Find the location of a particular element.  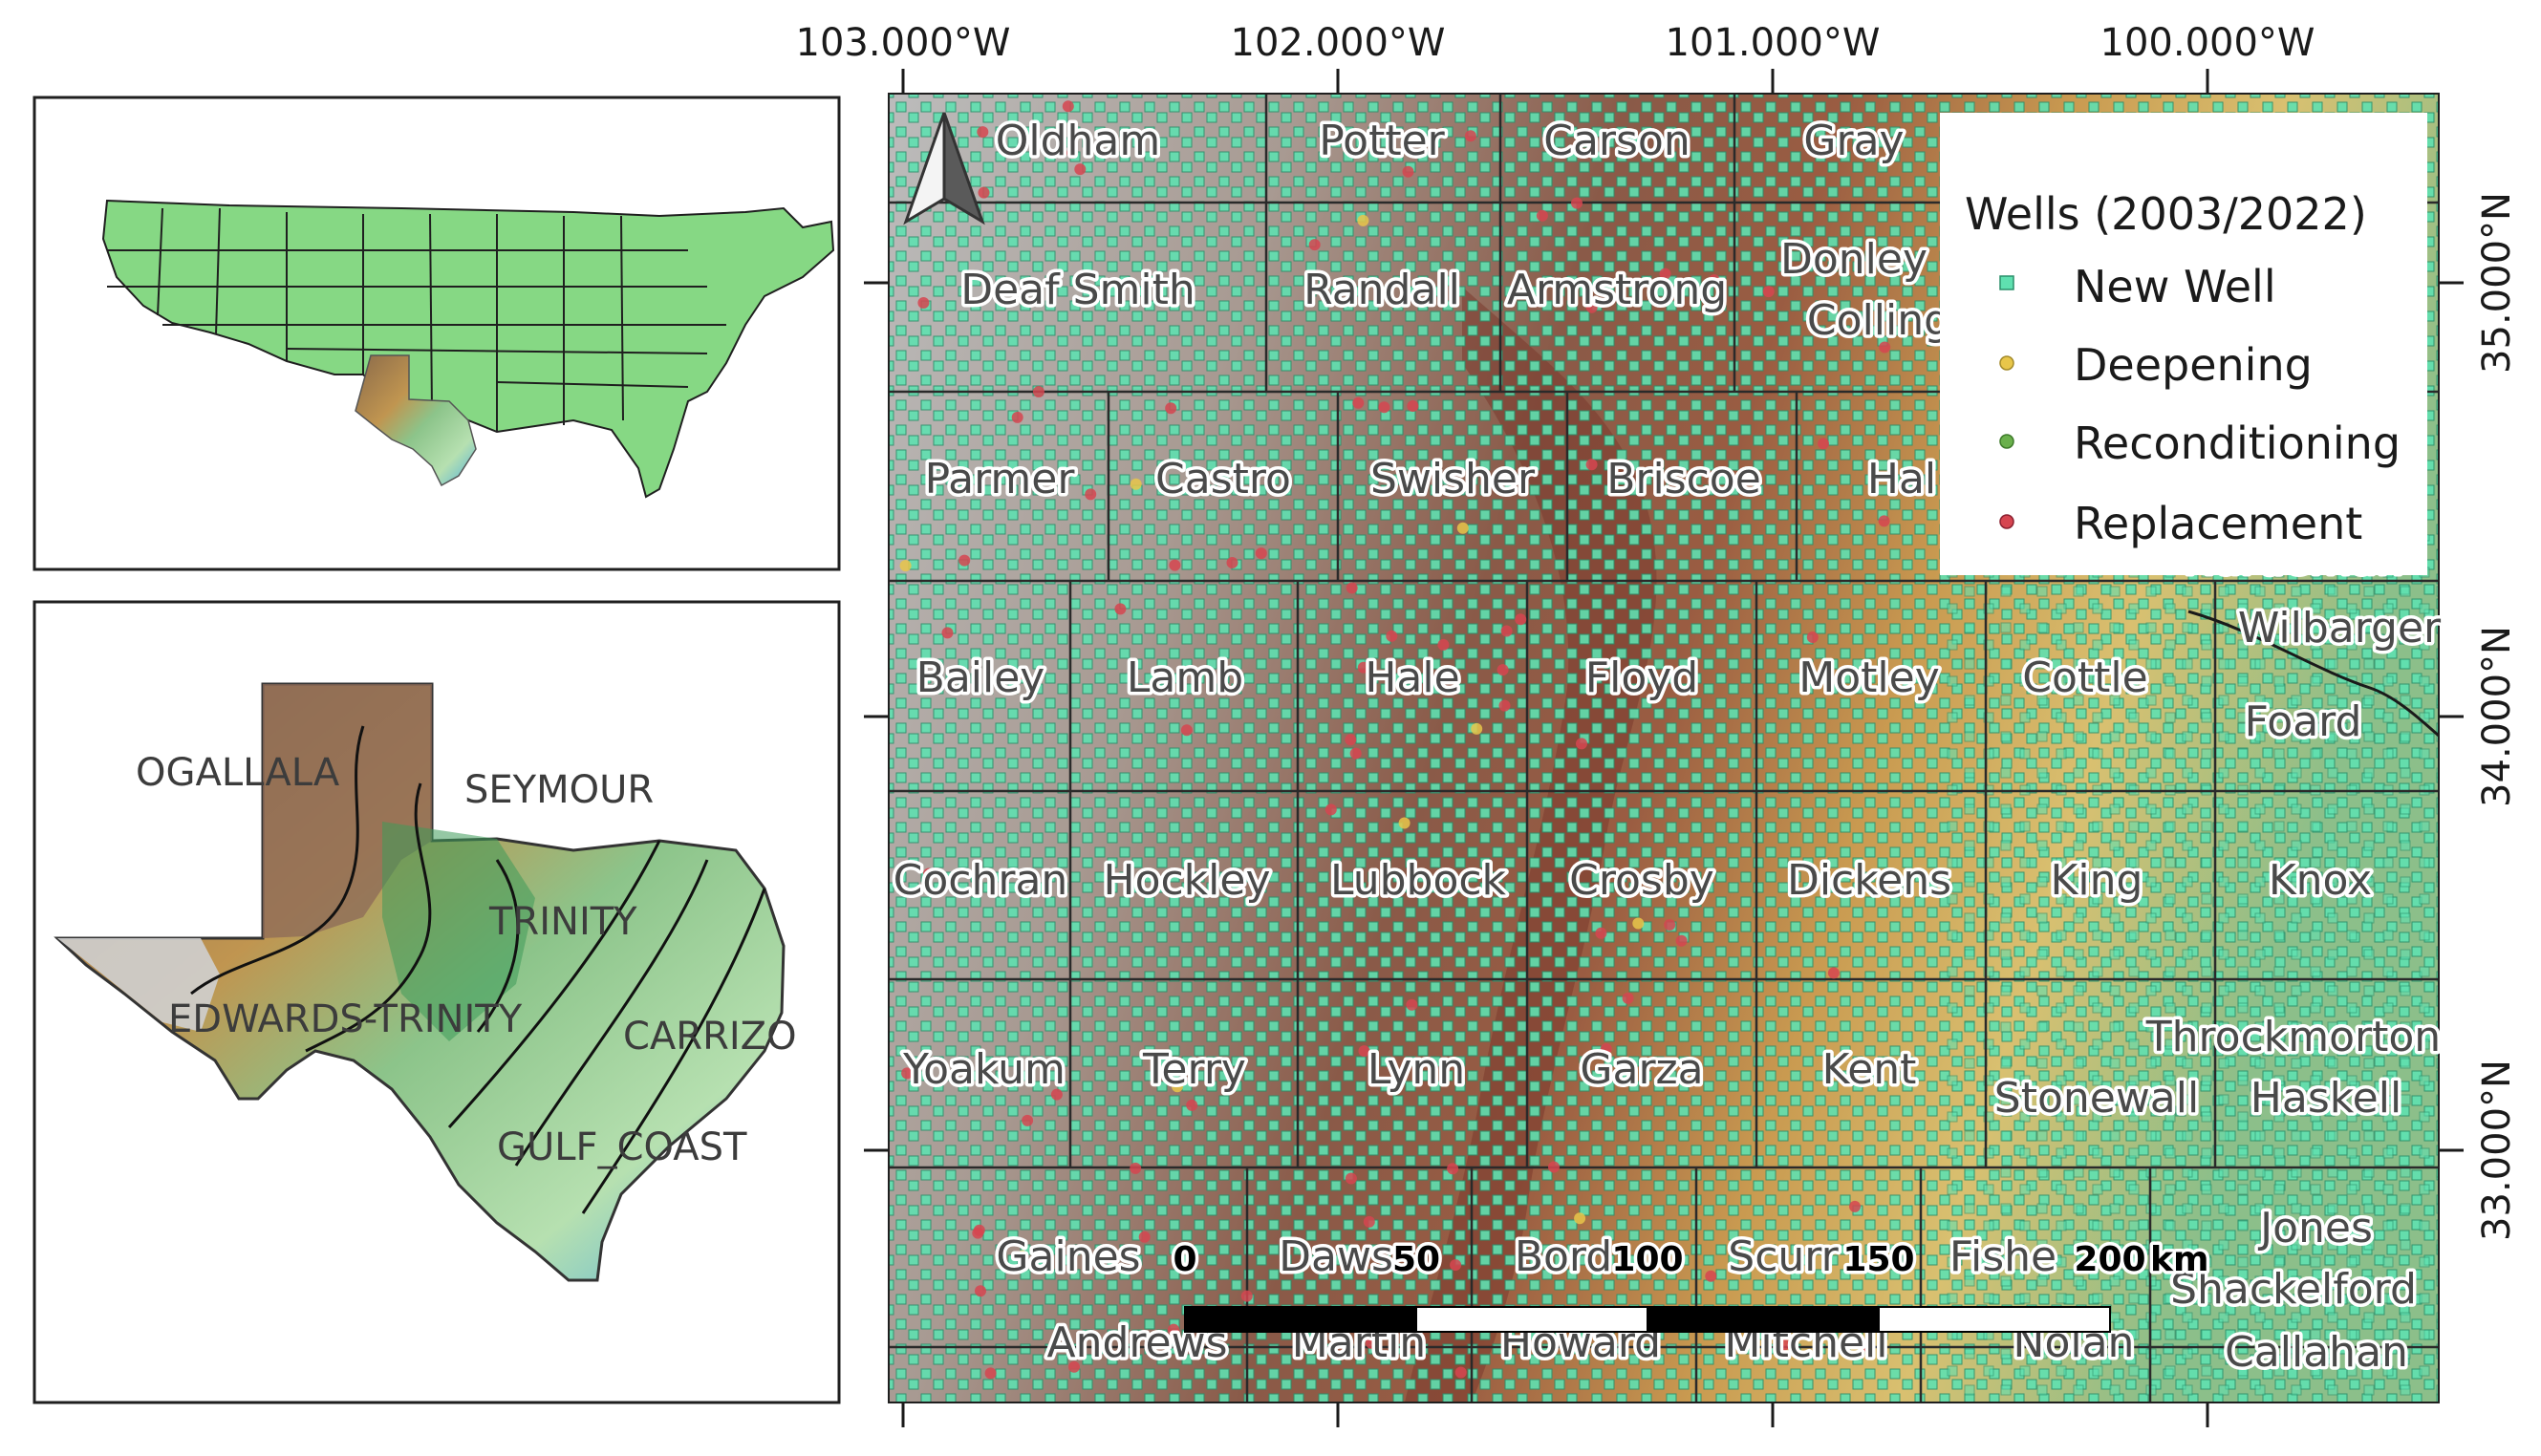

county-label: Shackelford is located at coordinates (2293, 1290).